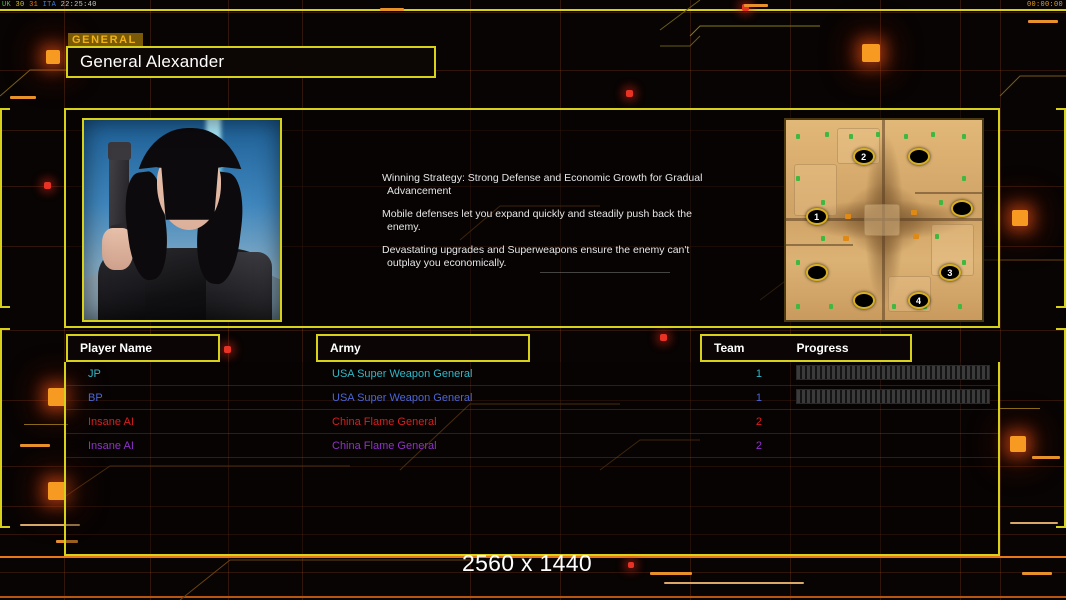  I want to click on column-header-label: Player Name, so click(116, 348).